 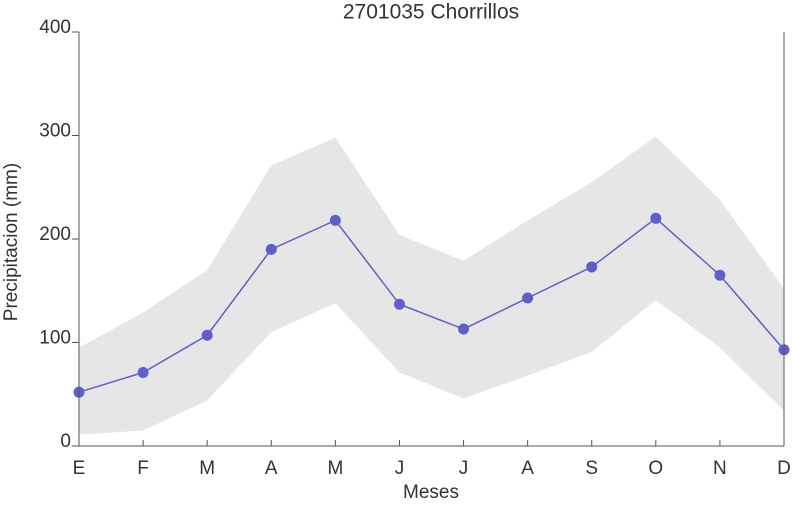 What do you see at coordinates (55, 27) in the screenshot?
I see `y-tick-label: 400` at bounding box center [55, 27].